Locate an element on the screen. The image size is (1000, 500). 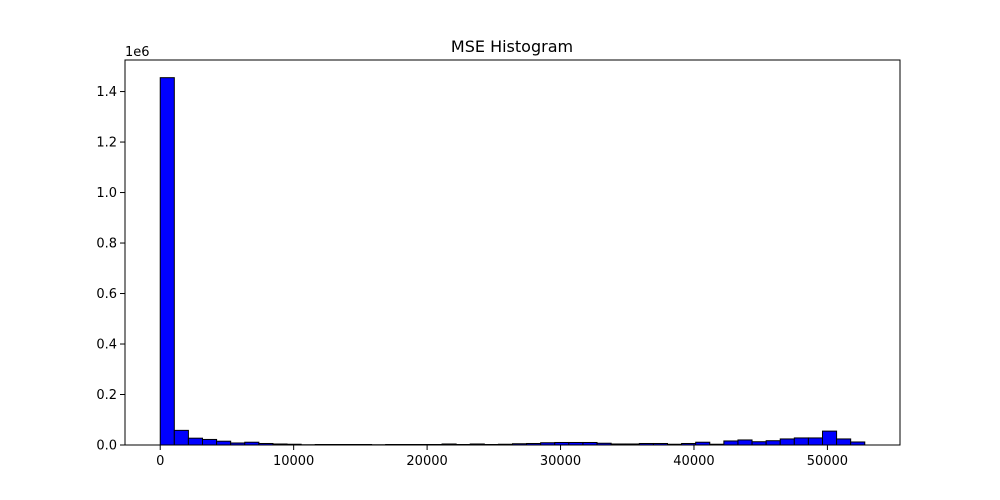
y-tick-label: 1.2 is located at coordinates (106, 143).